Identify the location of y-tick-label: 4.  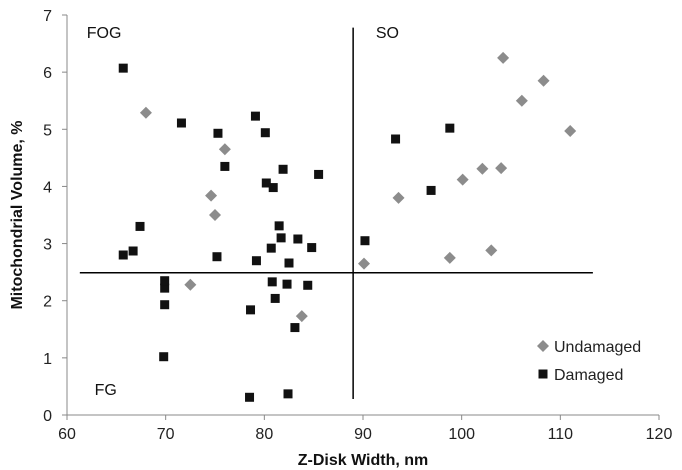
(47, 187).